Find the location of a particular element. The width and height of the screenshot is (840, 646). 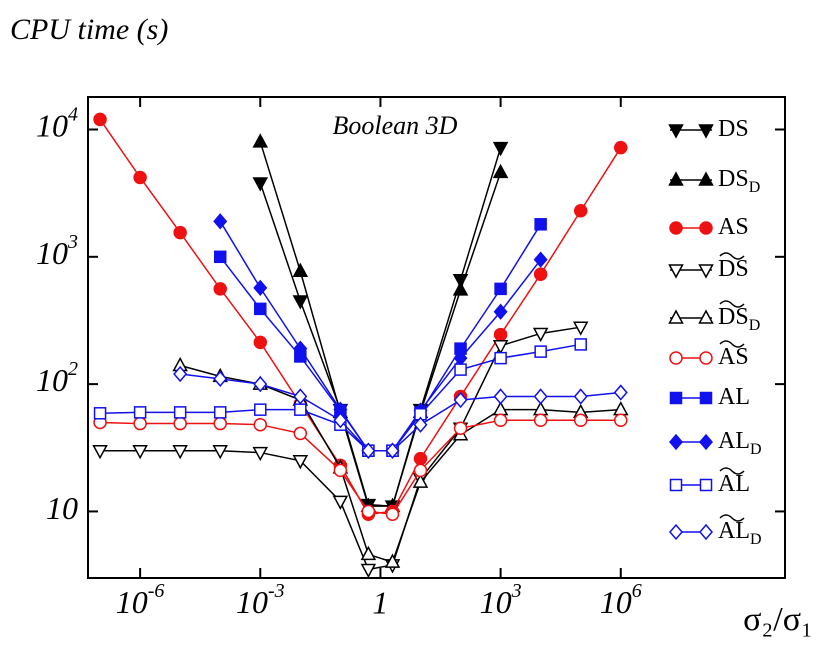

x-tick-label: 10³ is located at coordinates (501, 600).